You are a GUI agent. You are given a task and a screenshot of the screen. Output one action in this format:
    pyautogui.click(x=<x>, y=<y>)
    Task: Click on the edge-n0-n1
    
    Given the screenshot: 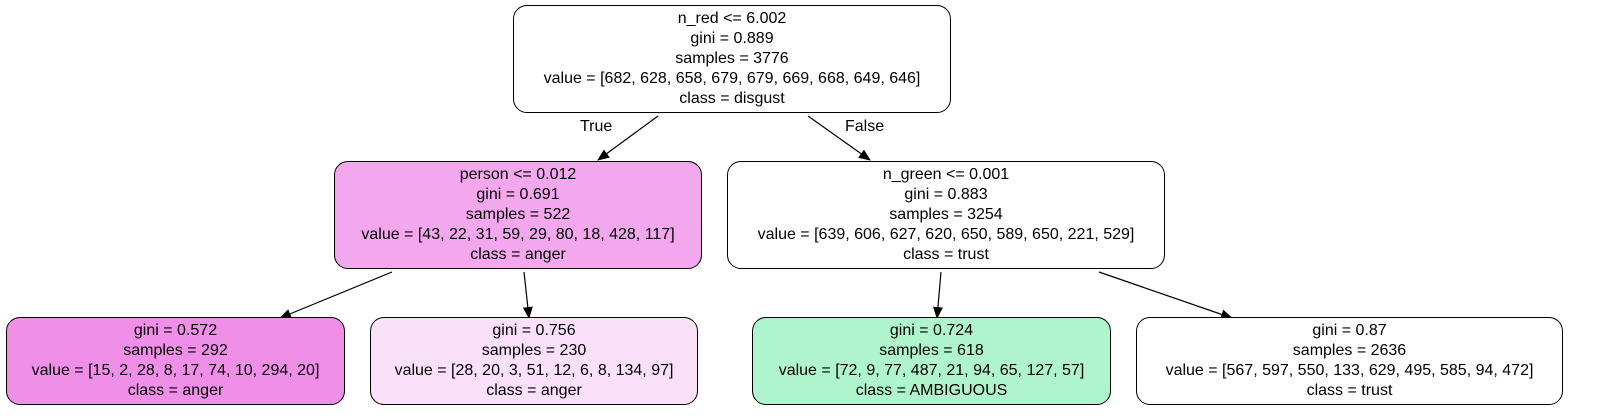 What is the action you would take?
    pyautogui.click(x=628, y=138)
    